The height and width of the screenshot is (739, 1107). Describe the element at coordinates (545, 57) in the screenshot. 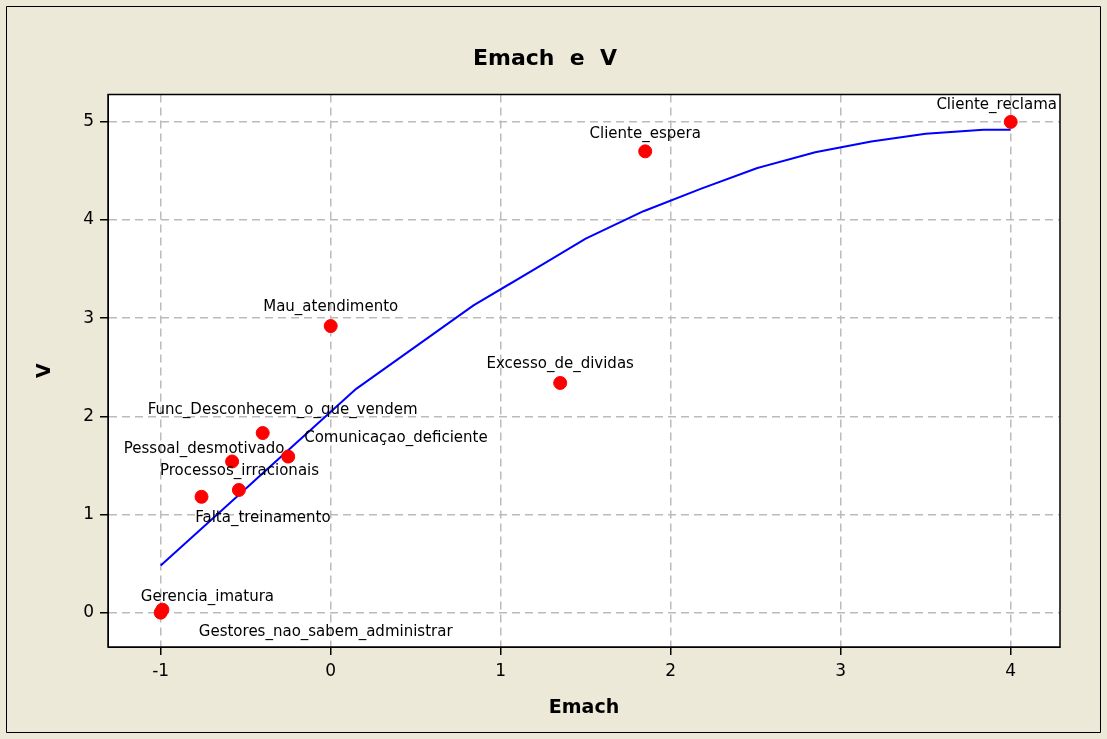

I see `chart-title: Emach e V` at that location.